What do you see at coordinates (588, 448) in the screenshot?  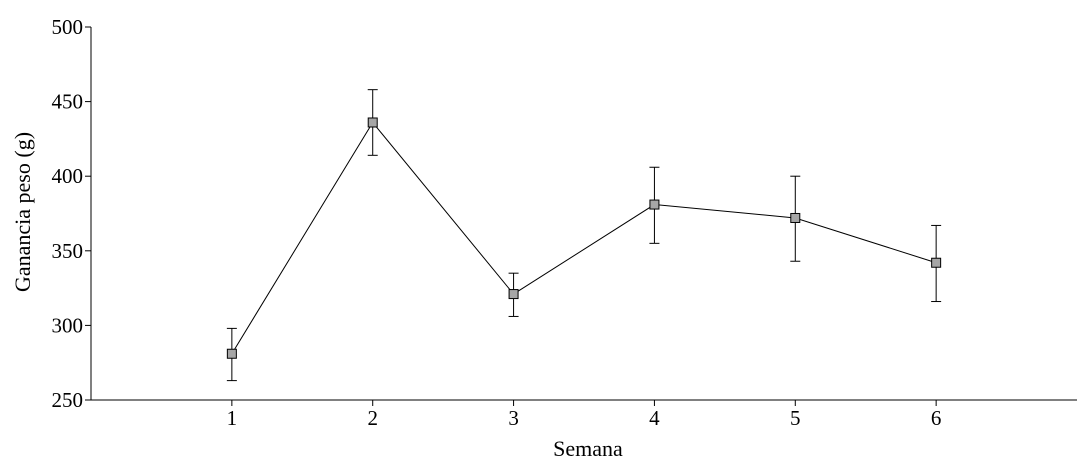 I see `x-axis-title: Semana` at bounding box center [588, 448].